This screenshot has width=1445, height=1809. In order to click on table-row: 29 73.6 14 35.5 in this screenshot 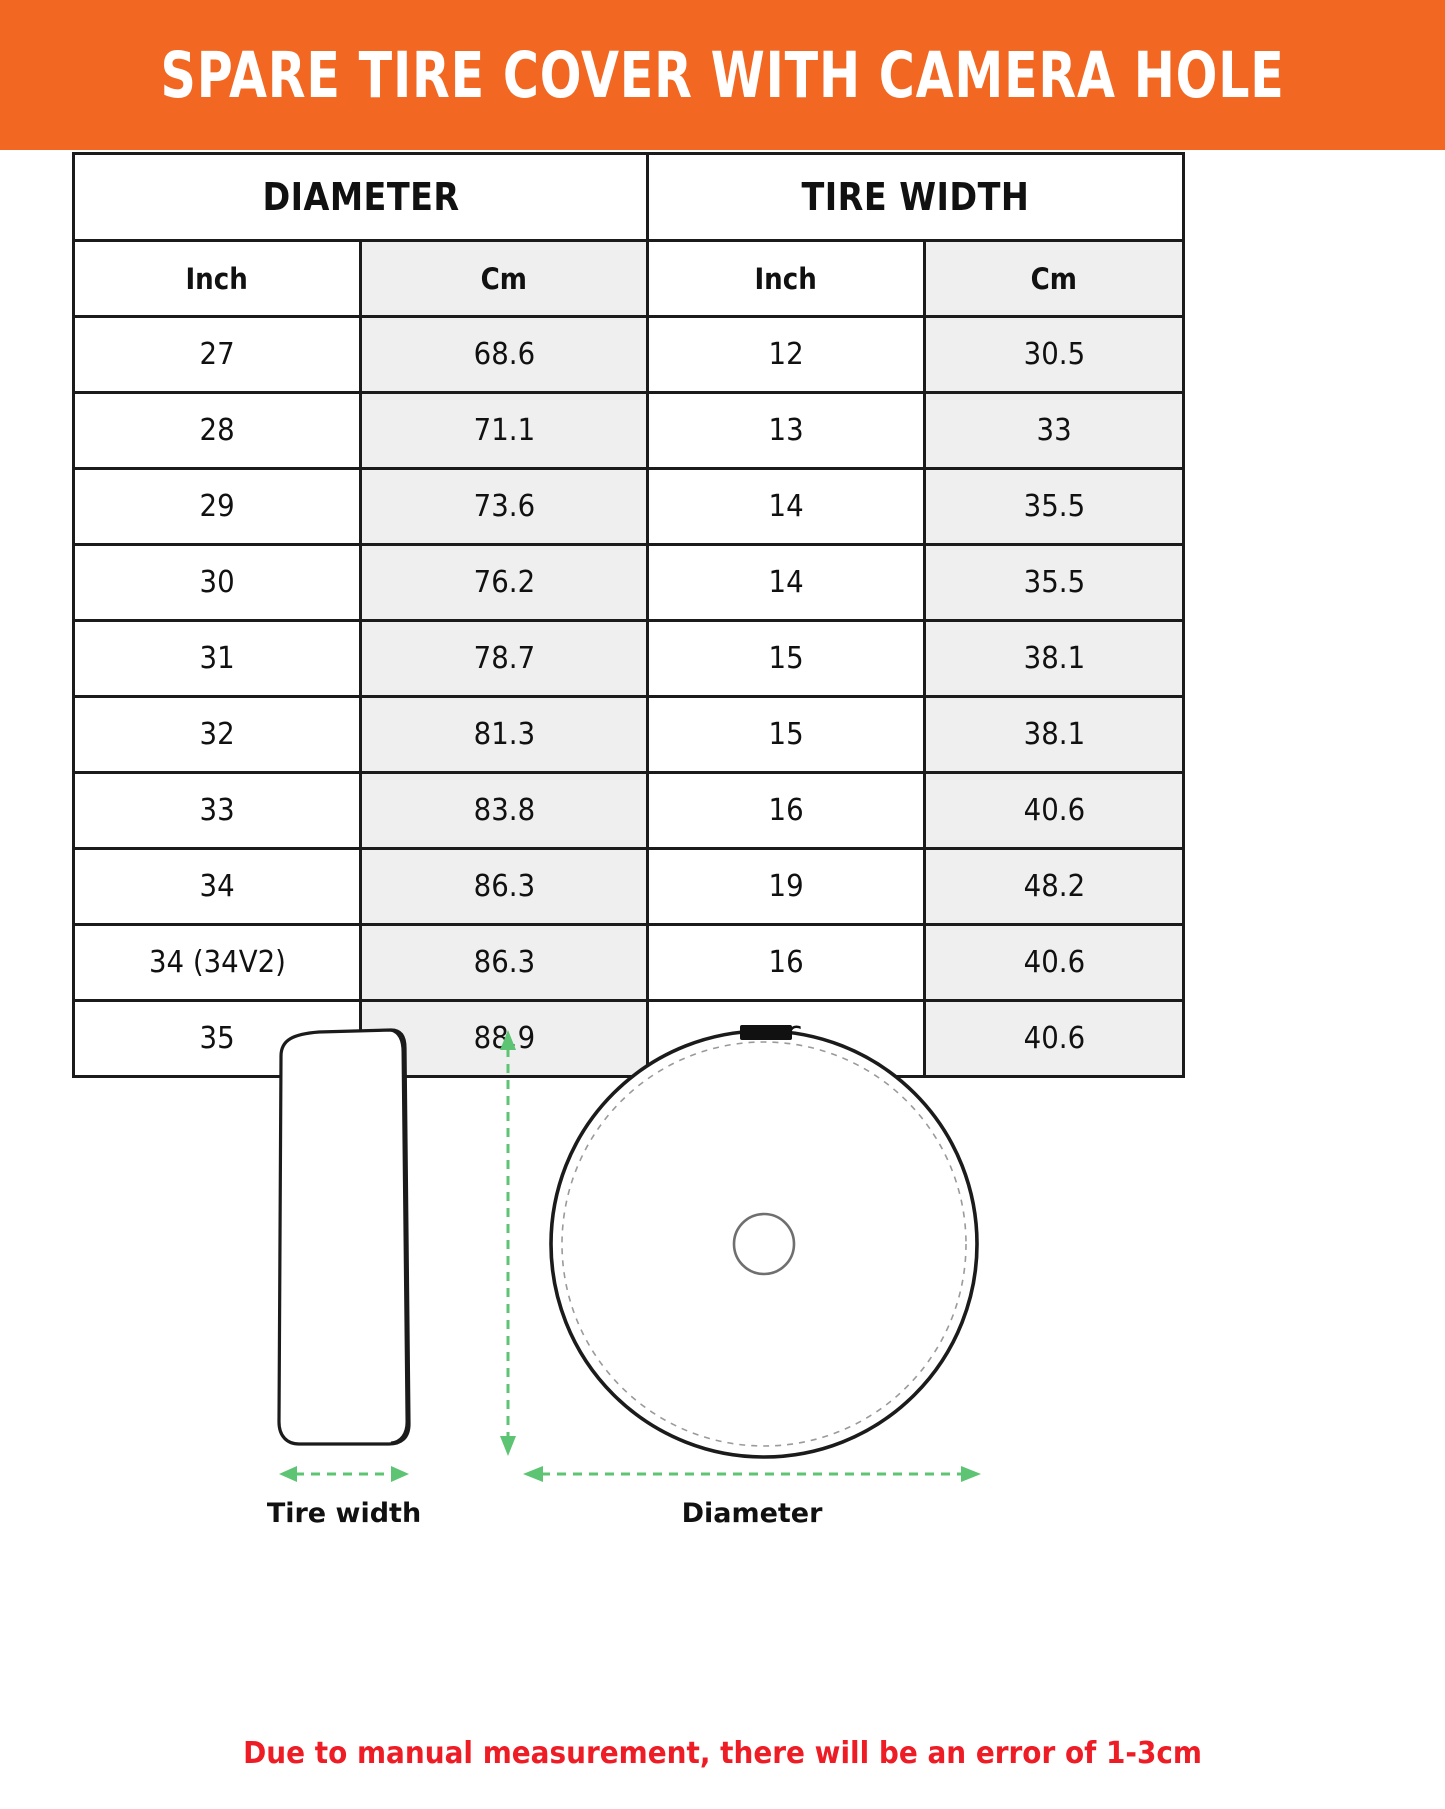, I will do `click(629, 506)`.